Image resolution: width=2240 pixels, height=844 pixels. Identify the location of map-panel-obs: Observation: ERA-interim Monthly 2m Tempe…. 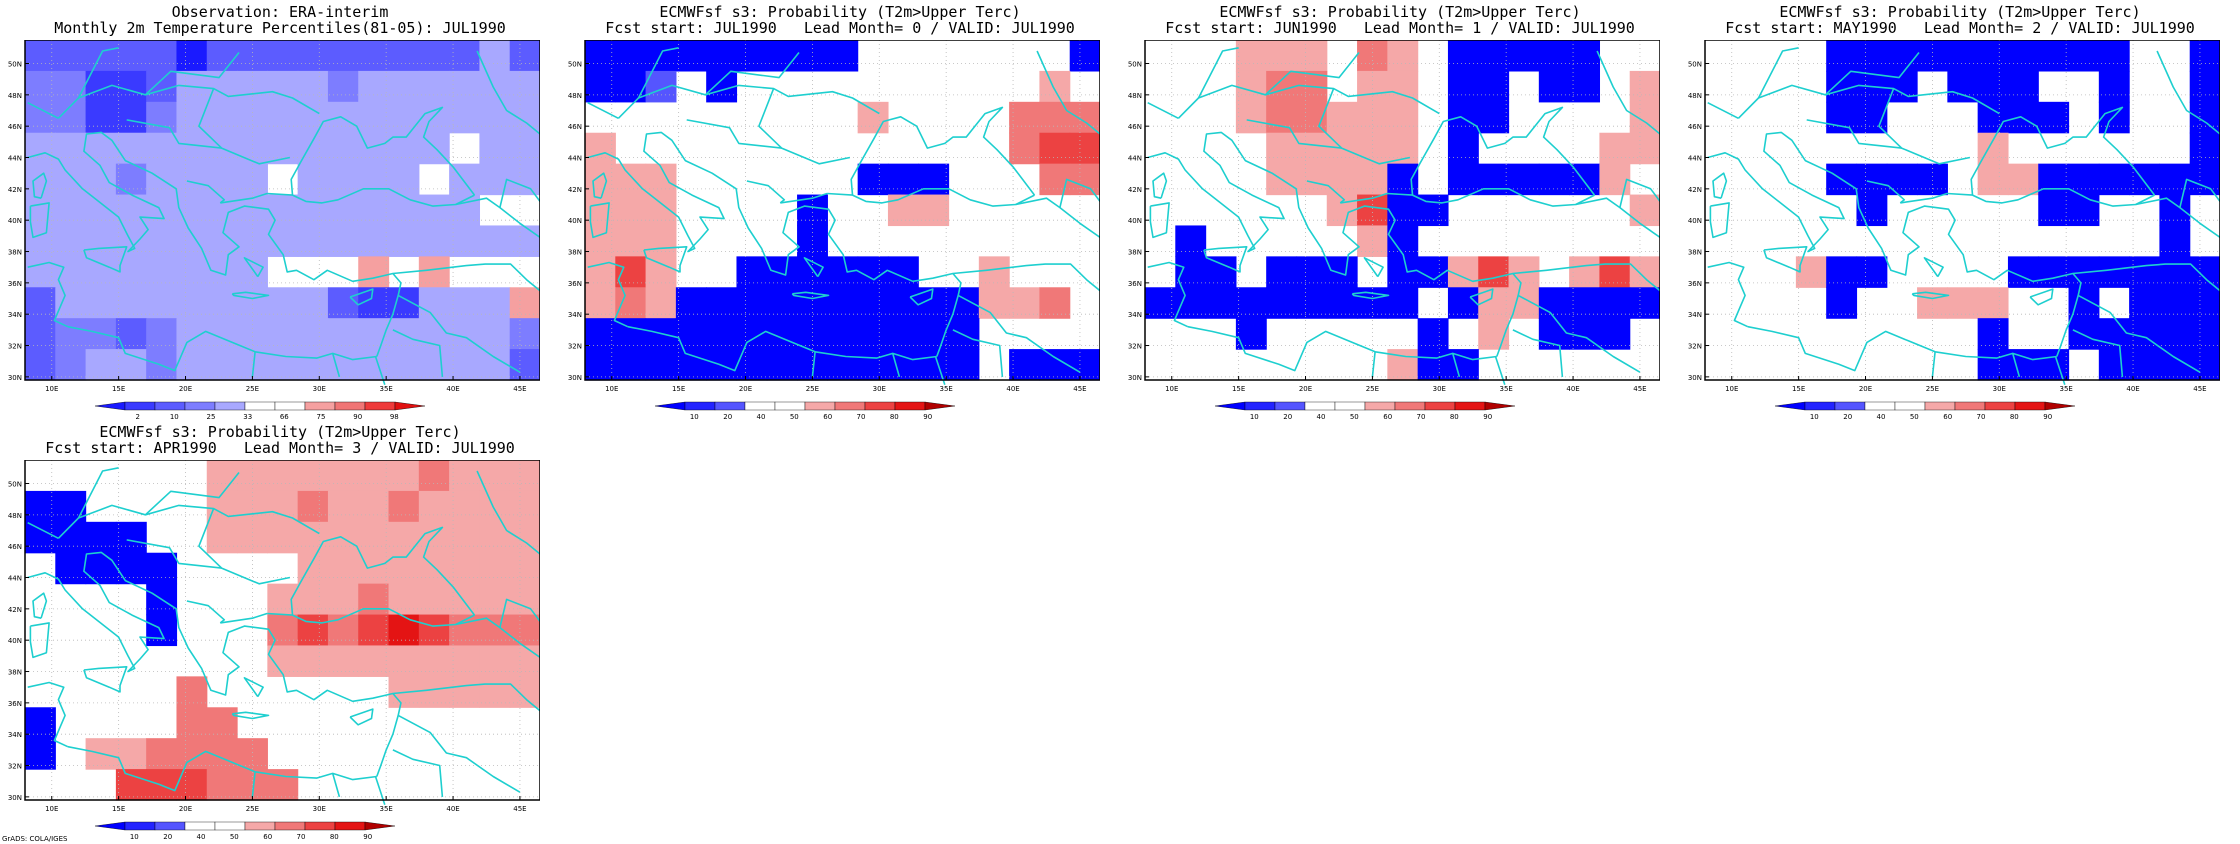
(280, 210).